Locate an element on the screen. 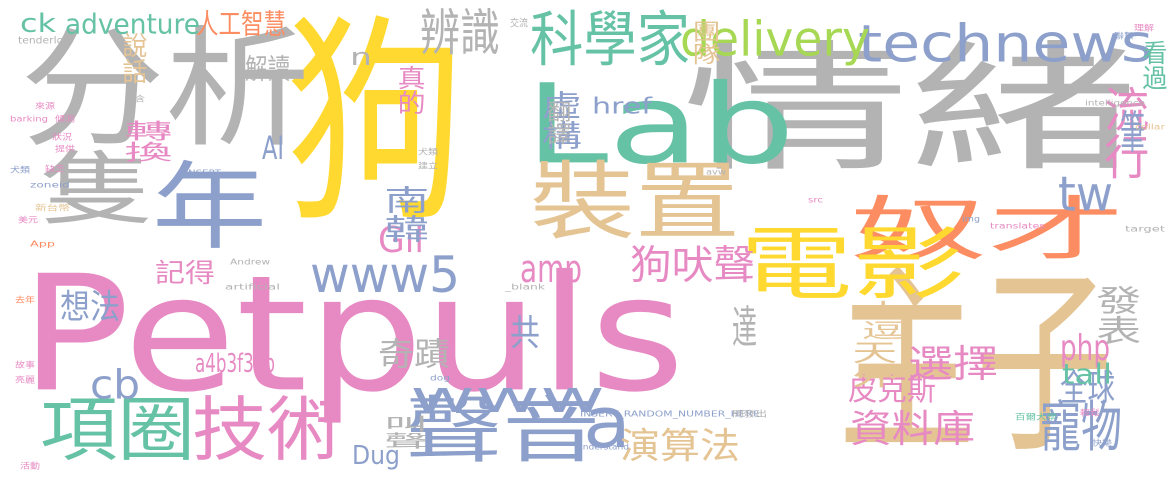 This screenshot has height=482, width=1175. word-andrew: Andrew is located at coordinates (250, 262).